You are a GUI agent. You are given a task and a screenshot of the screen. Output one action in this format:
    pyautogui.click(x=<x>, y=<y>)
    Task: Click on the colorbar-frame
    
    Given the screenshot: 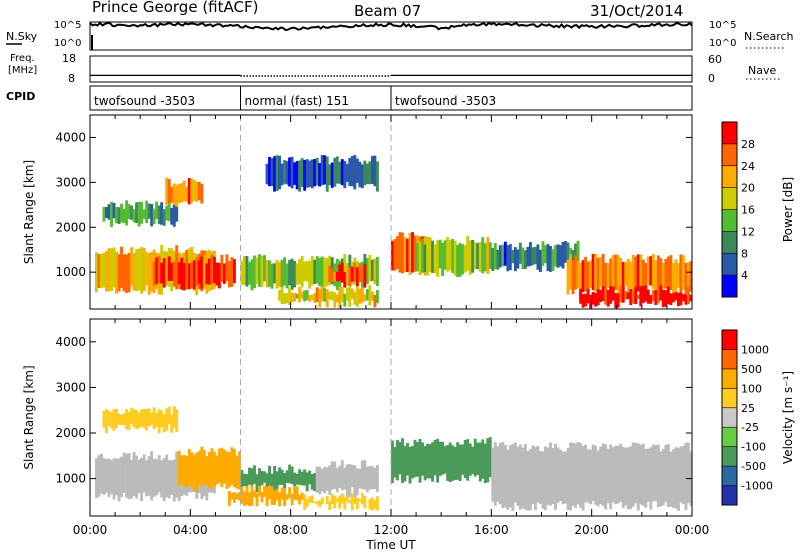 What is the action you would take?
    pyautogui.click(x=729, y=417)
    